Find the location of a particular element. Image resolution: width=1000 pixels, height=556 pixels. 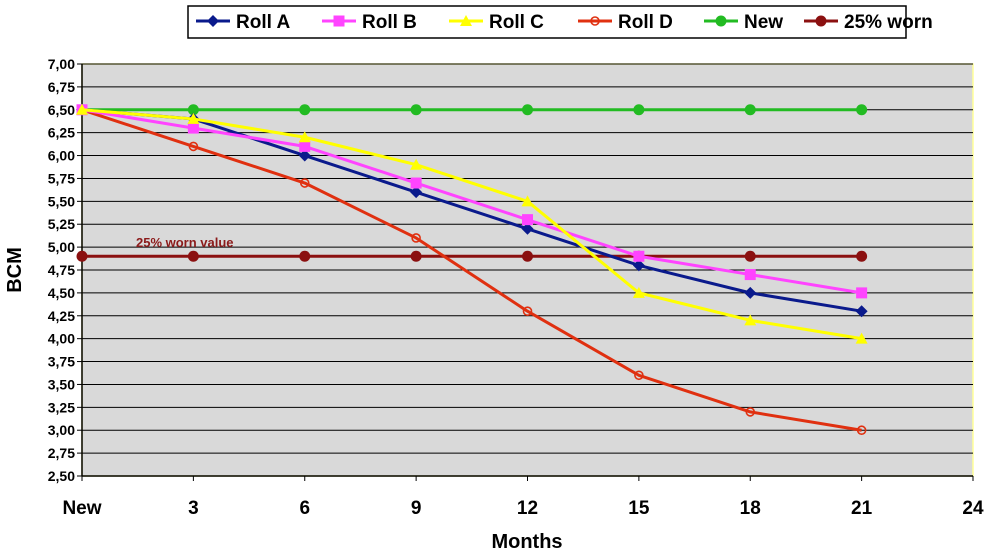

legend-item: 25% worn is located at coordinates (868, 22).